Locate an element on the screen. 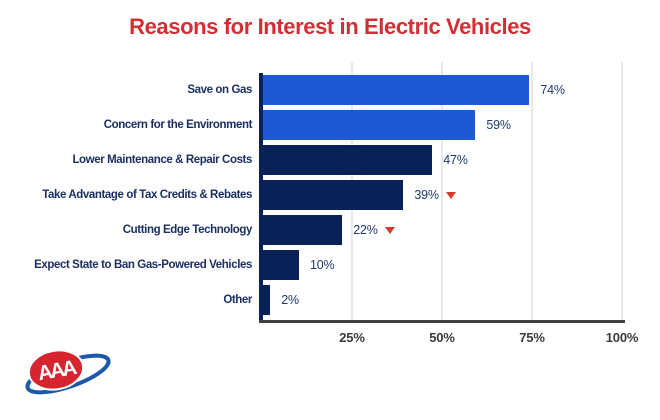 Image resolution: width=660 pixels, height=420 pixels. value-text: 2% is located at coordinates (290, 300).